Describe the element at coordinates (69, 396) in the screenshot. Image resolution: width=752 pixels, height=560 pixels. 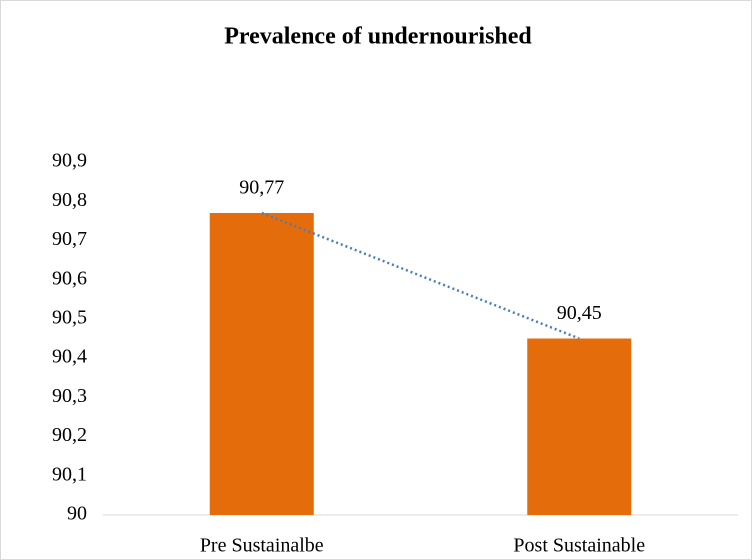
I see `y-tick-label: 90,3` at that location.